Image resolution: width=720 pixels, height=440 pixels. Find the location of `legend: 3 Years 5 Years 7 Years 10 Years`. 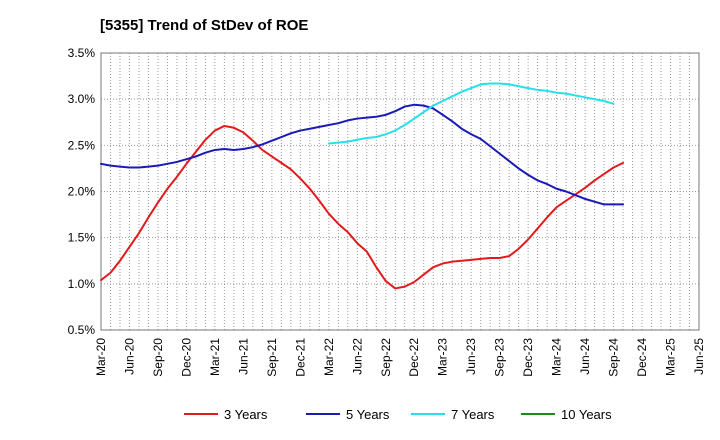

legend: 3 Years 5 Years 7 Years 10 Years is located at coordinates (398, 414).